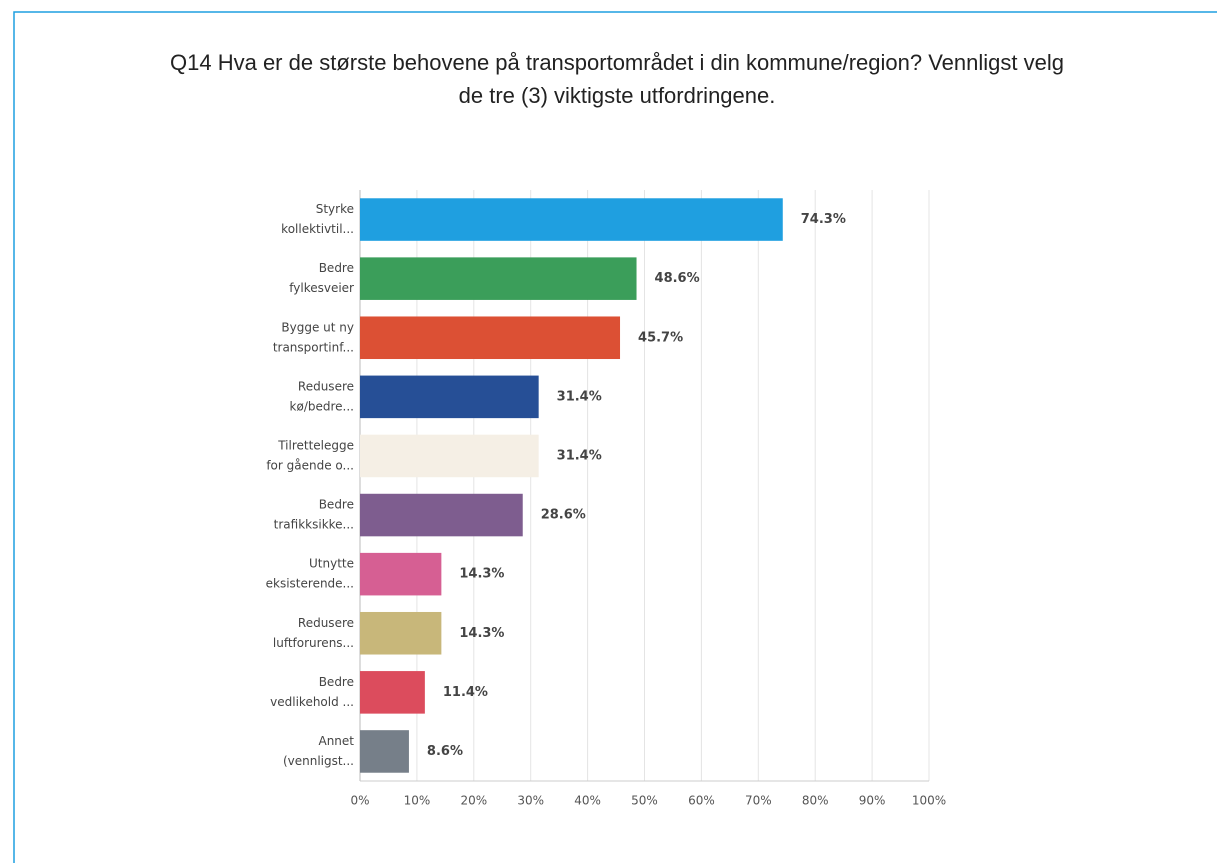 The height and width of the screenshot is (867, 1217). I want to click on value-label: 74.3%, so click(823, 219).